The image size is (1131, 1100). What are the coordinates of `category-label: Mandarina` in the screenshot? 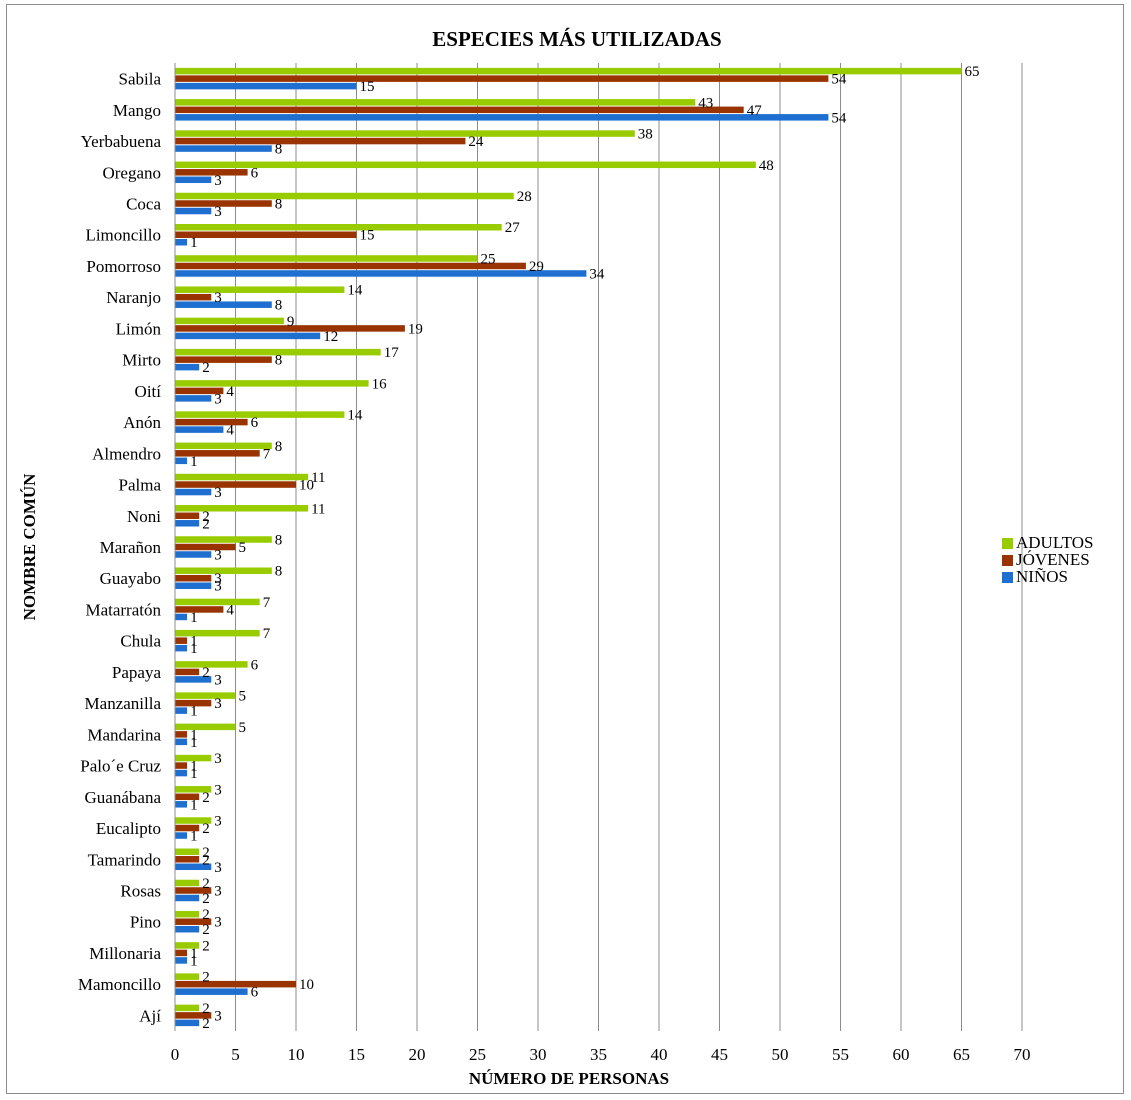 It's located at (124, 734).